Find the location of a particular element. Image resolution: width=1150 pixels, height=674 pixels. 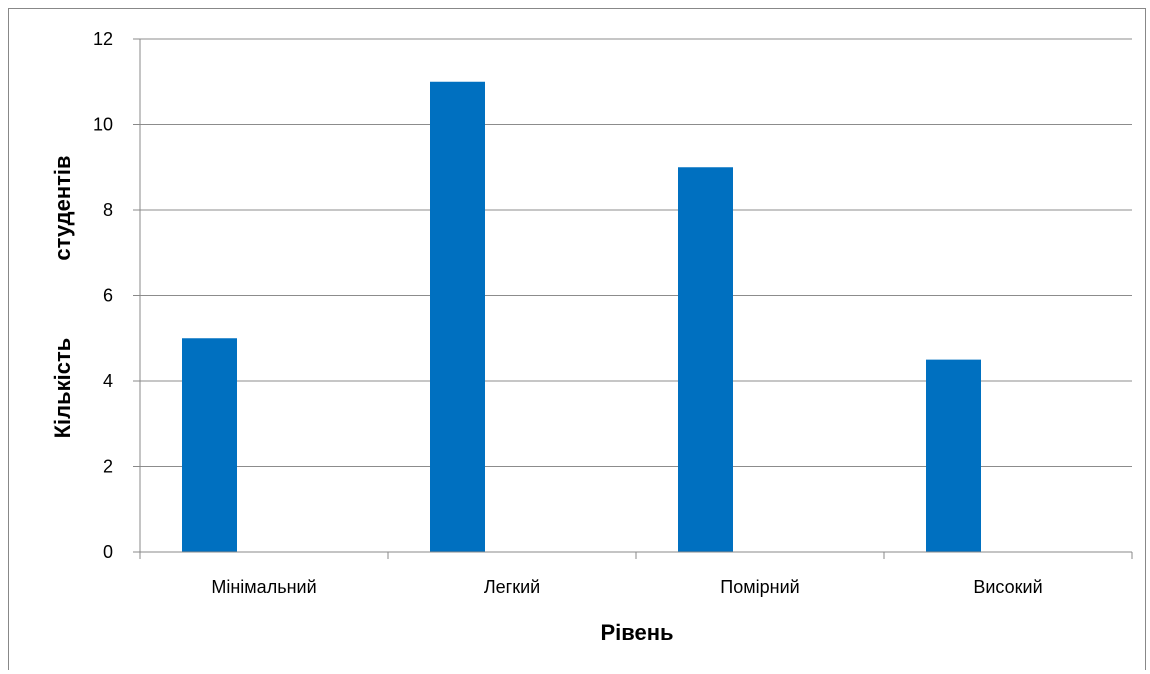

y-tick-label: 4 is located at coordinates (108, 381).